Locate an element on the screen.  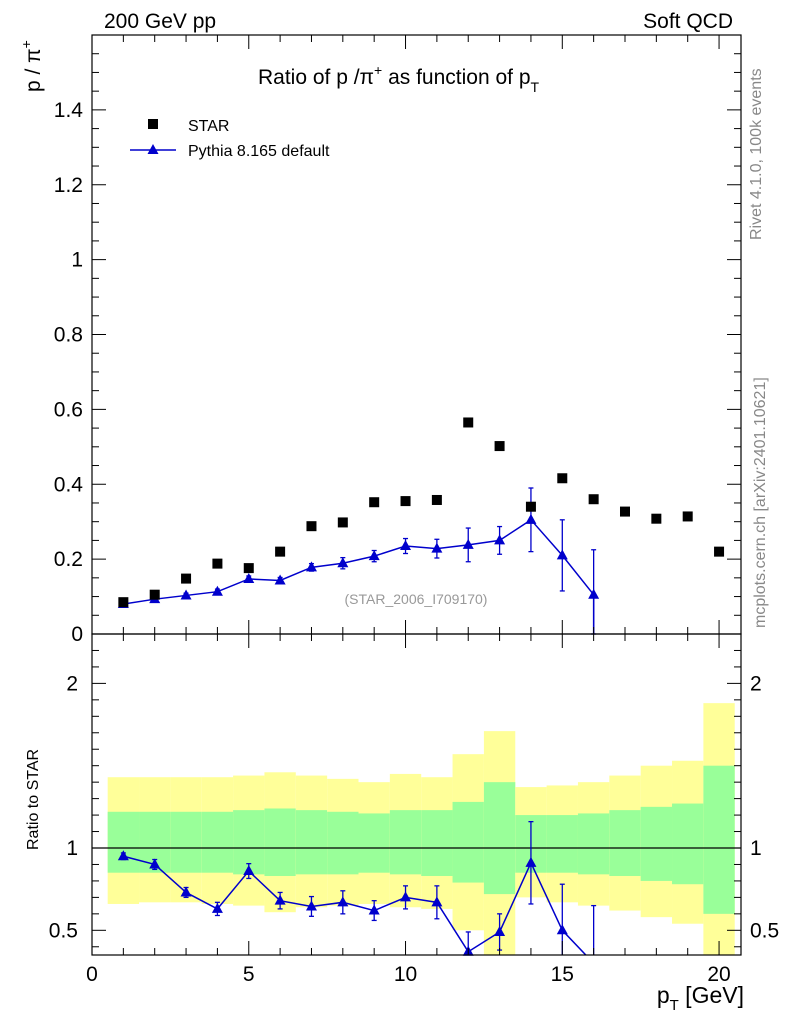
legend-star-marker is located at coordinates (153, 124).